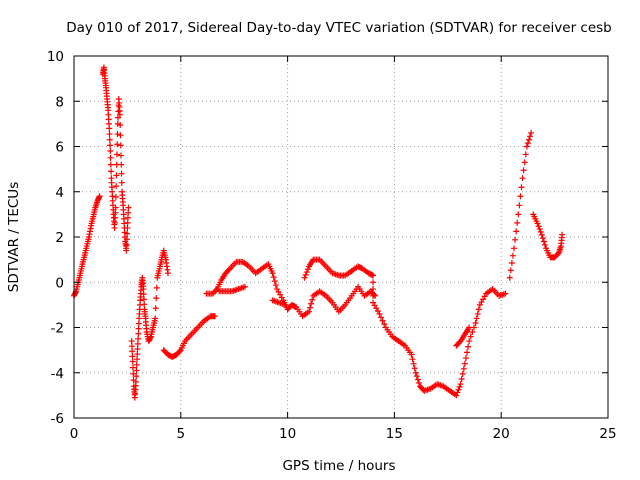 Image resolution: width=640 pixels, height=480 pixels. I want to click on y-axis-label: SDTVAR / TECUs, so click(14, 237).